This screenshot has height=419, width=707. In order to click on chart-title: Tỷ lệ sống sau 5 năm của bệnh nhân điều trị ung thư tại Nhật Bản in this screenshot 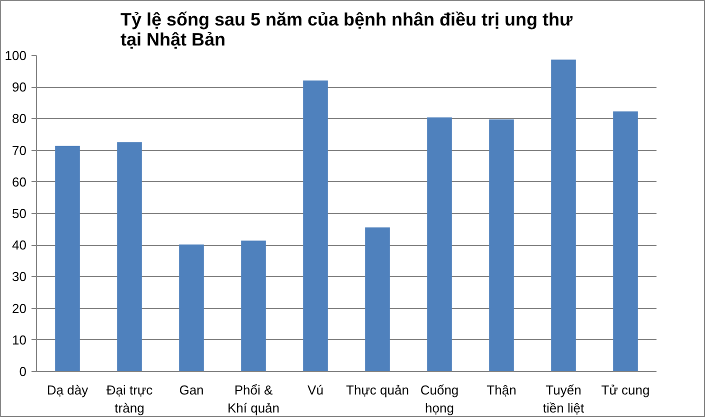, I will do `click(347, 30)`.